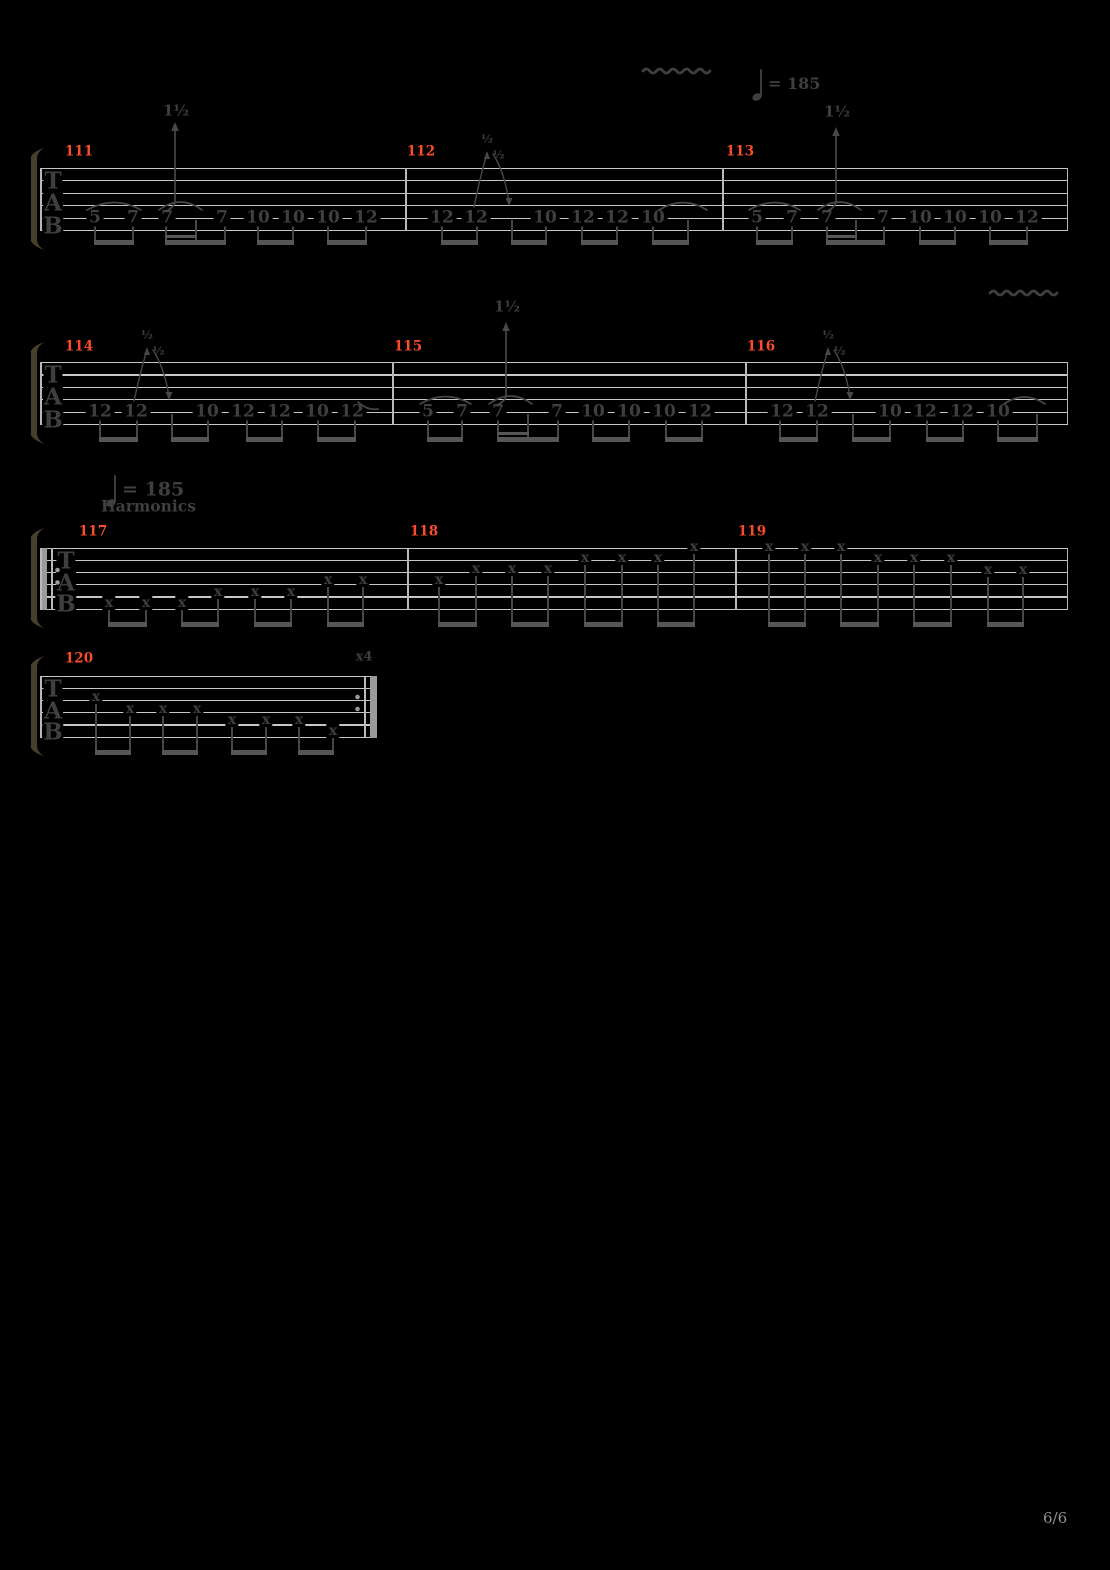 This screenshot has width=1110, height=1570. I want to click on bend-amount: 1½, so click(176, 110).